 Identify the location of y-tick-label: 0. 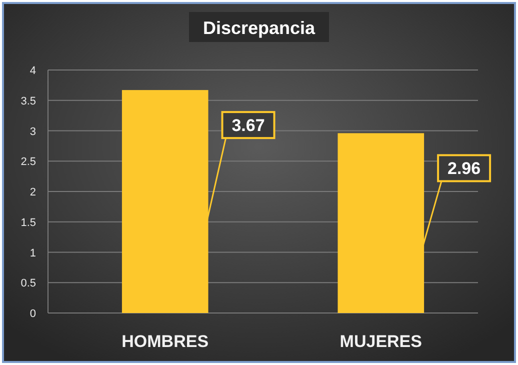
(33, 314).